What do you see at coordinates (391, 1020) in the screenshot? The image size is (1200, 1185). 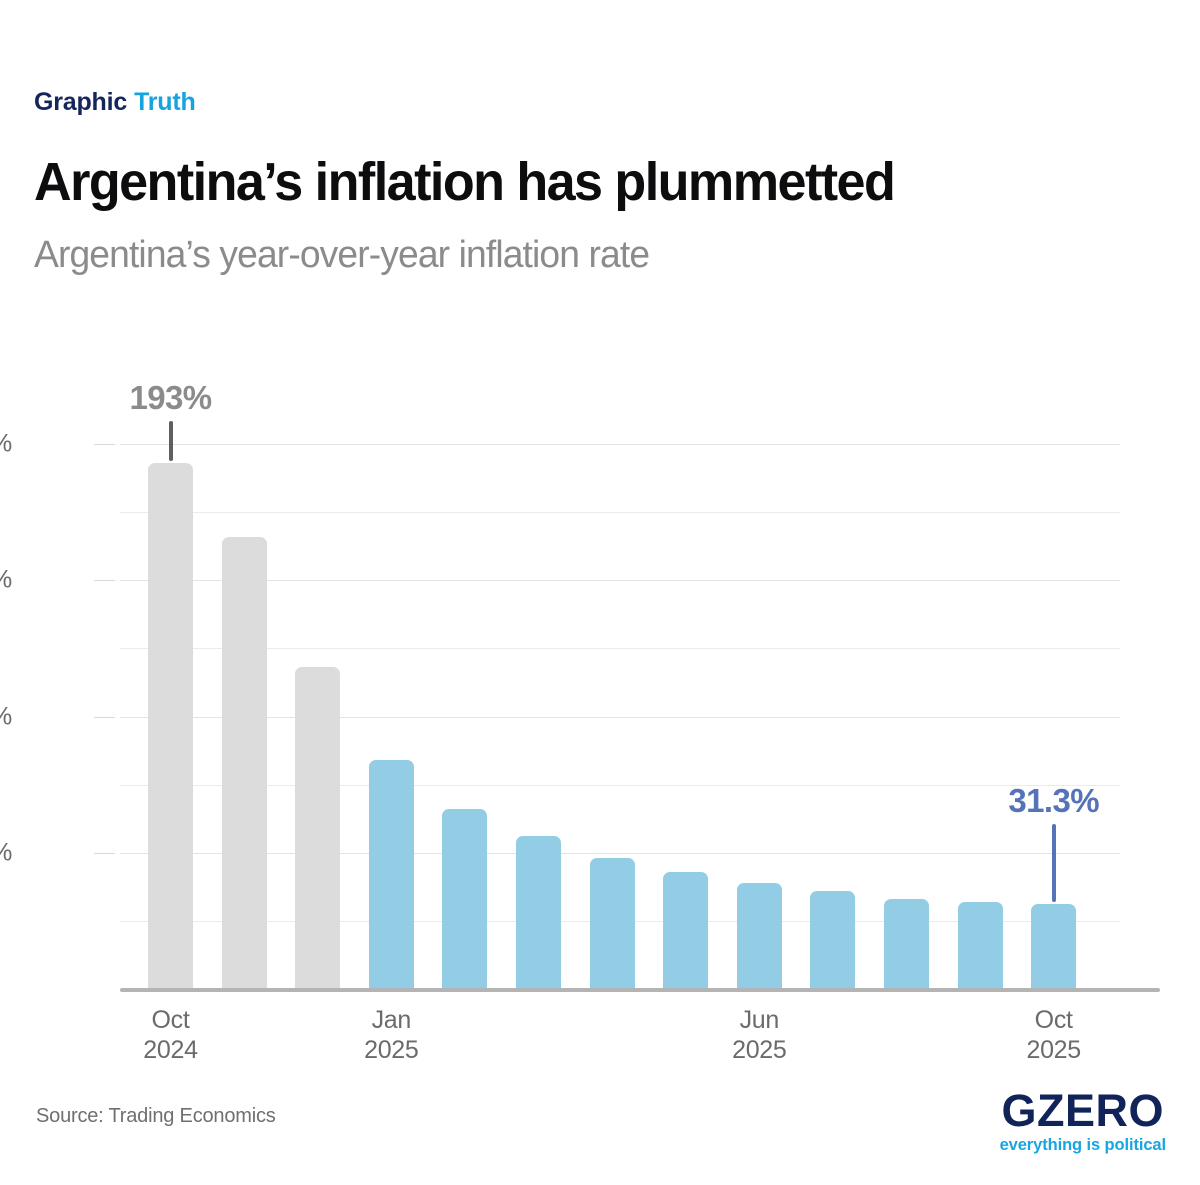 I see `x-axis-tick-month: Jan` at bounding box center [391, 1020].